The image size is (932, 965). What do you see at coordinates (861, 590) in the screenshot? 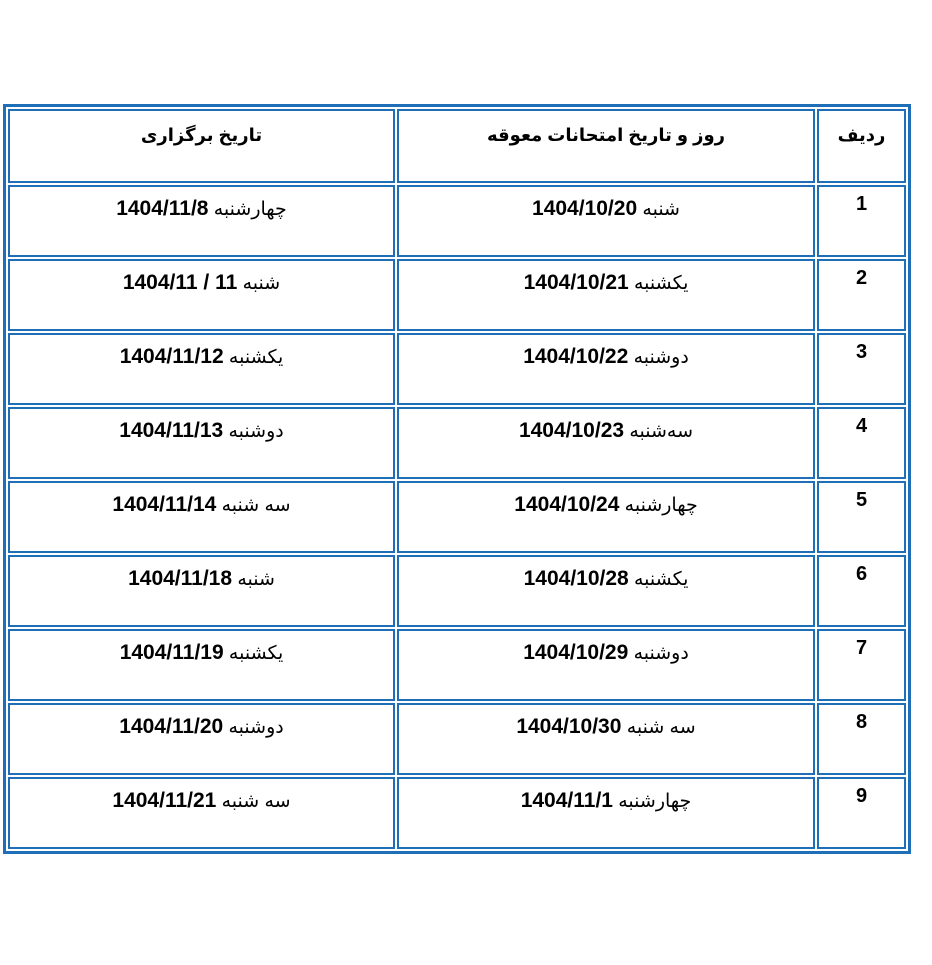
I see `row-number: 6` at bounding box center [861, 590].